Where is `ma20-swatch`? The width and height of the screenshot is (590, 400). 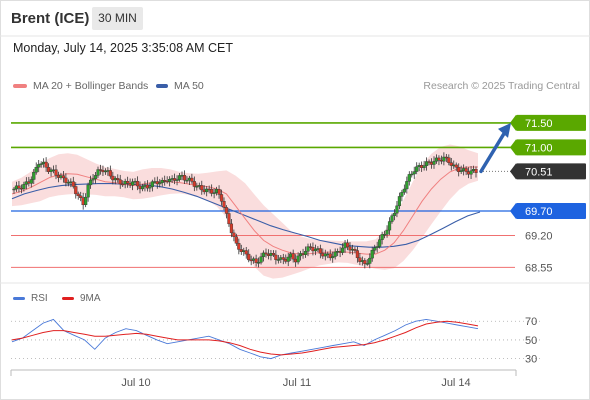
ma20-swatch is located at coordinates (20, 86).